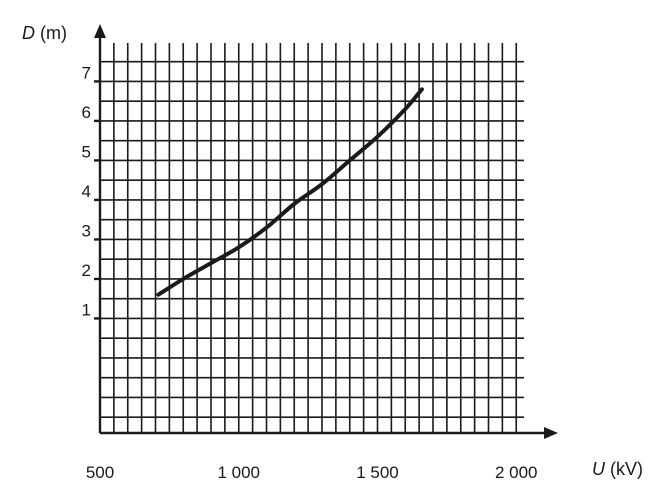 The width and height of the screenshot is (665, 500). What do you see at coordinates (86, 309) in the screenshot?
I see `y-tick-label: 1` at bounding box center [86, 309].